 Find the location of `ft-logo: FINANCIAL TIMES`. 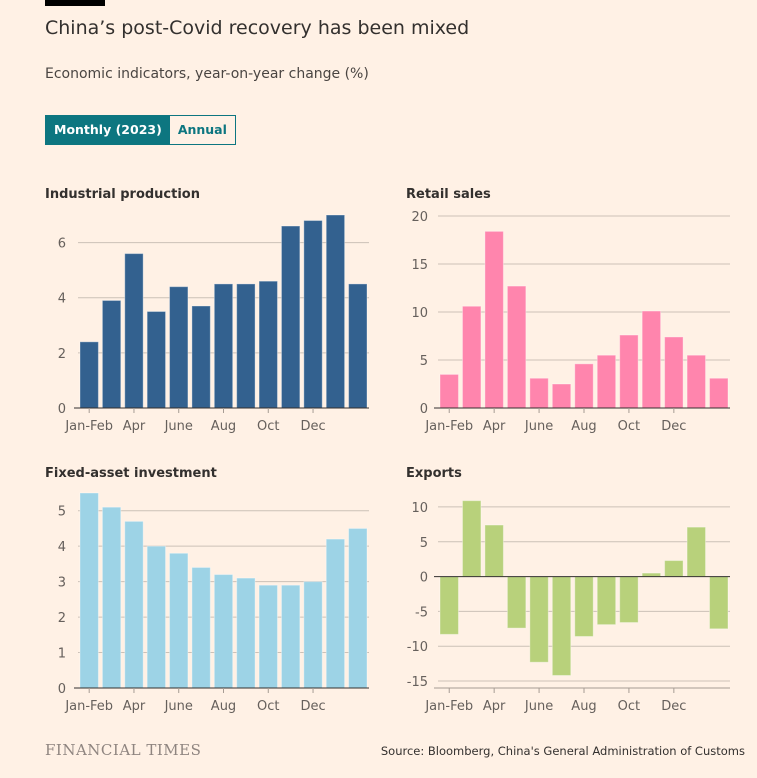

ft-logo: FINANCIAL TIMES is located at coordinates (123, 750).